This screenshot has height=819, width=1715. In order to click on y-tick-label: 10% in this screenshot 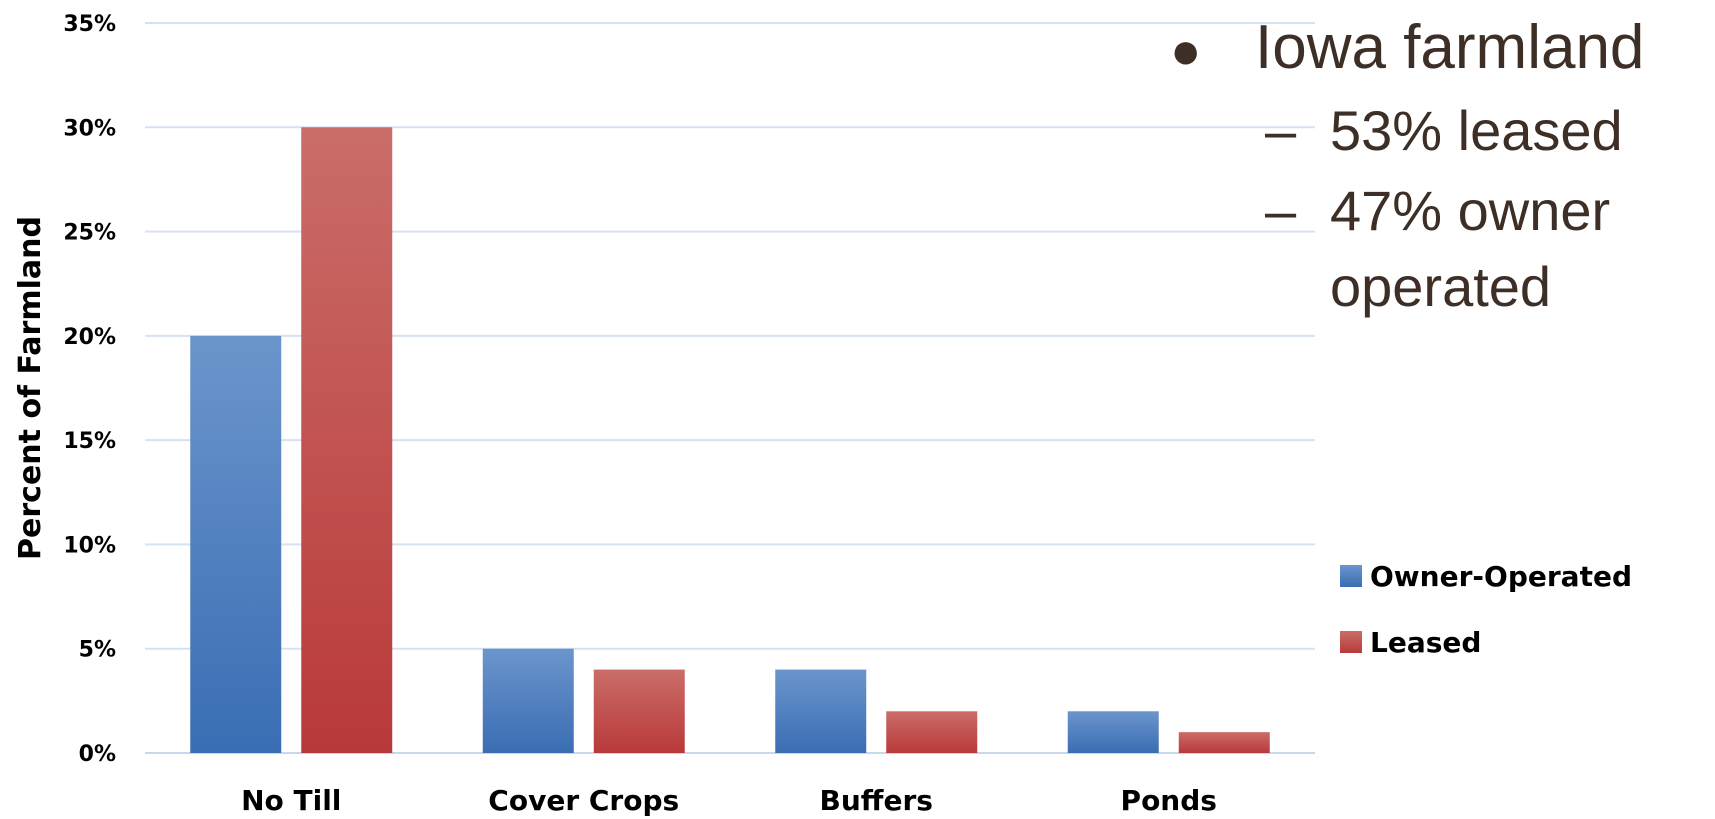, I will do `click(89, 545)`.